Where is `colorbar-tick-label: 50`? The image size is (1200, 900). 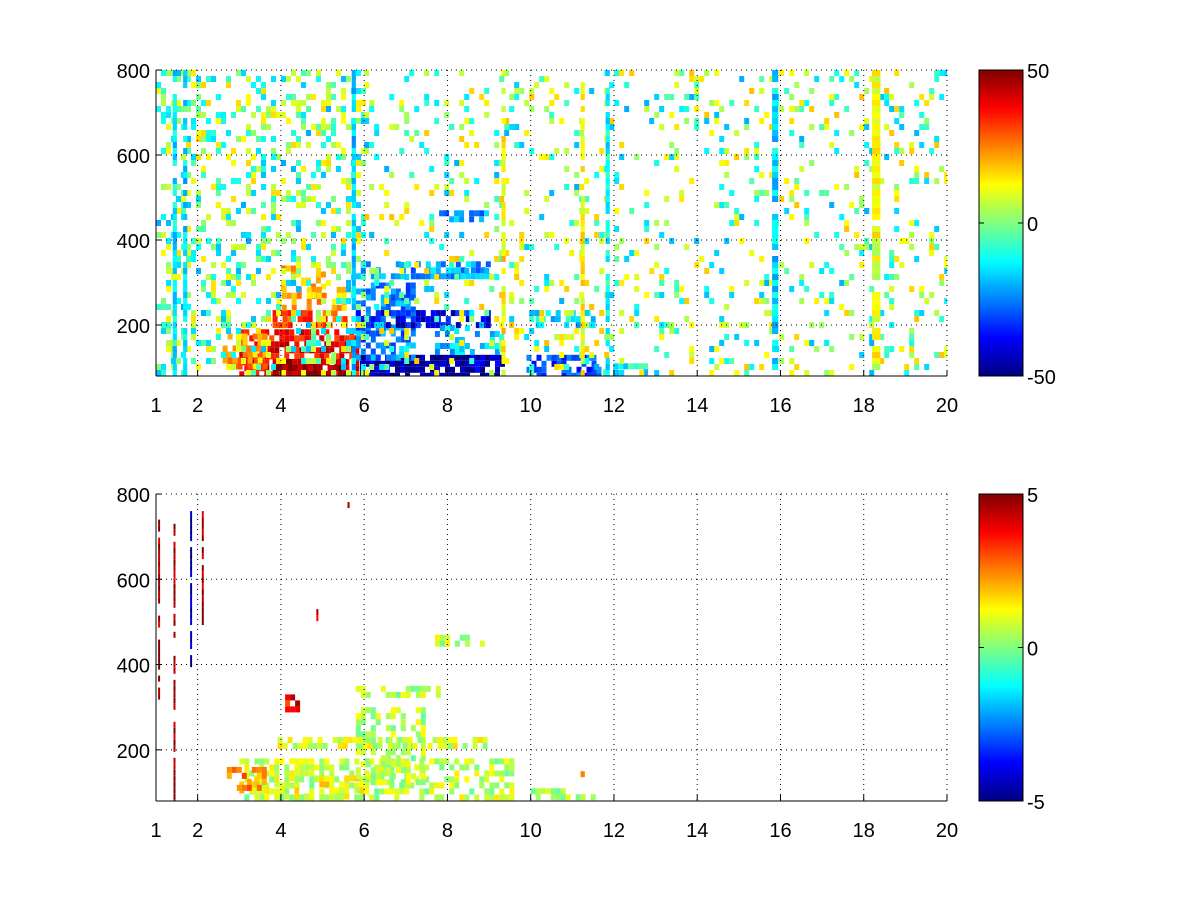 colorbar-tick-label: 50 is located at coordinates (1038, 72).